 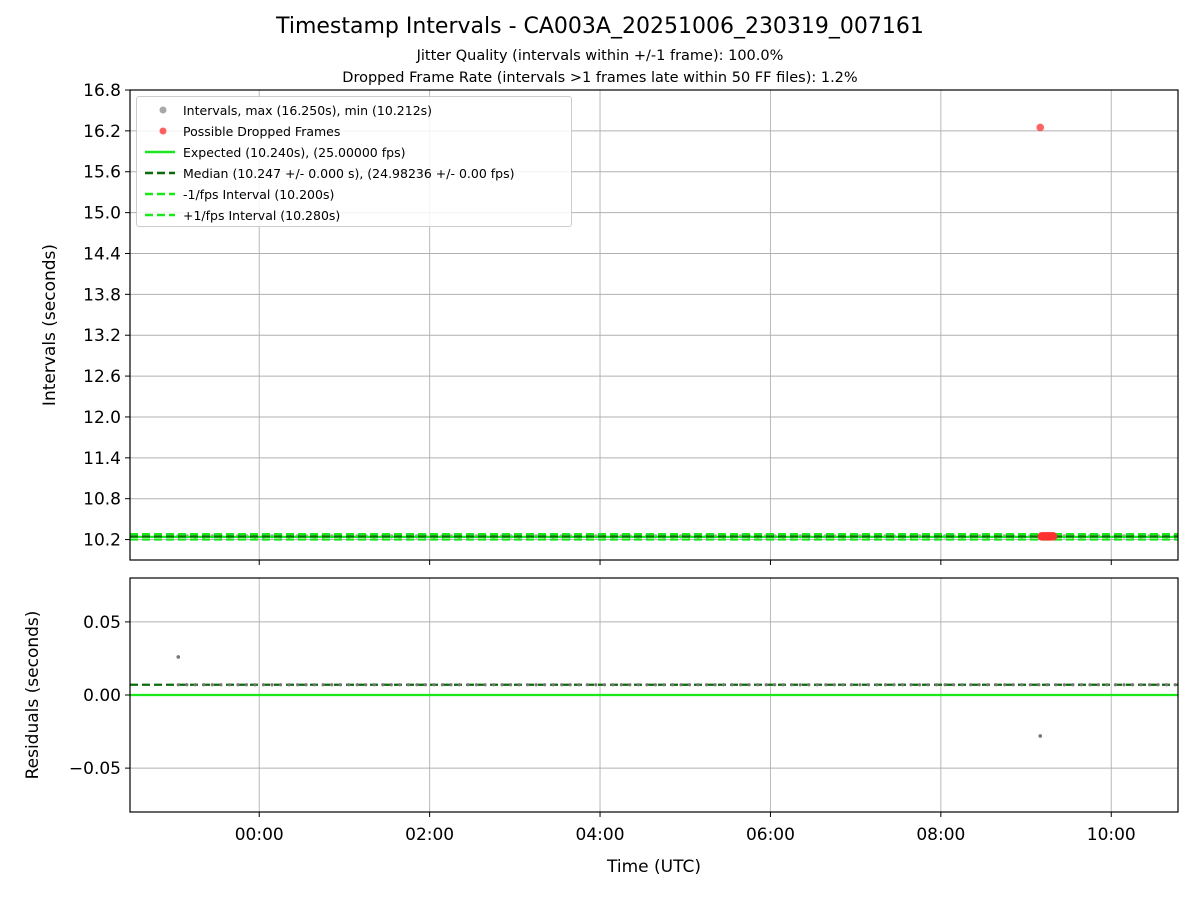 I want to click on top-ytick-label: 11.4, so click(x=102, y=459).